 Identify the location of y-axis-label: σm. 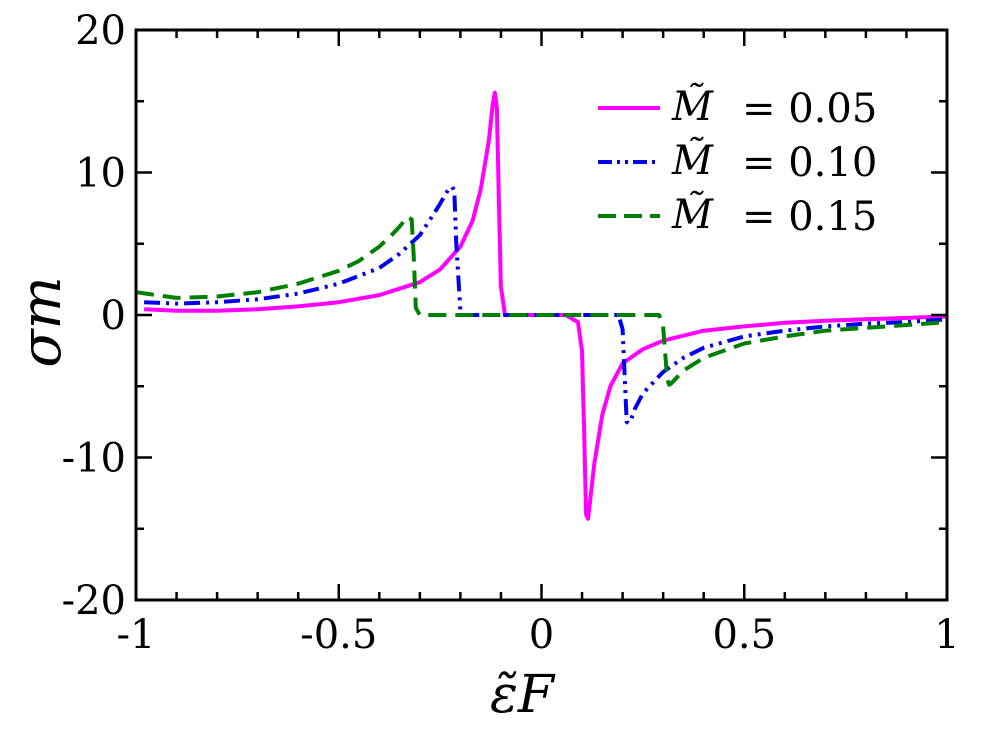
(41, 321).